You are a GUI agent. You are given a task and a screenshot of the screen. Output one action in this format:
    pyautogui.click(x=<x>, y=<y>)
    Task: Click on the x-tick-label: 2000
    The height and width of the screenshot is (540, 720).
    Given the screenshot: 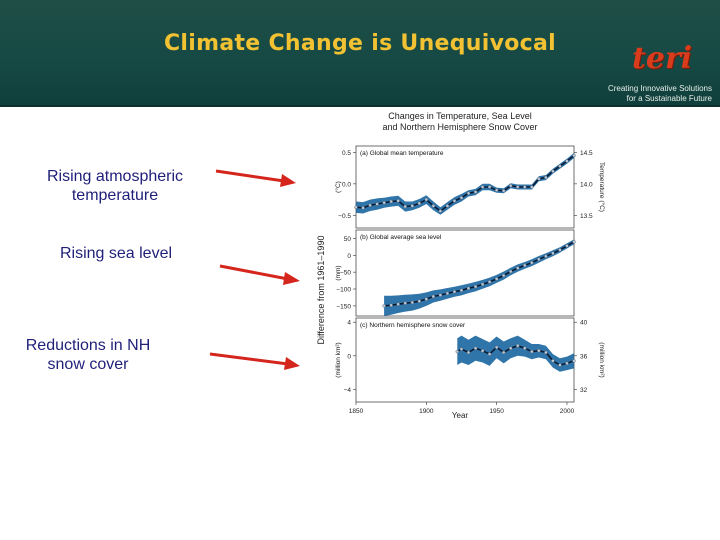 What is the action you would take?
    pyautogui.click(x=567, y=411)
    